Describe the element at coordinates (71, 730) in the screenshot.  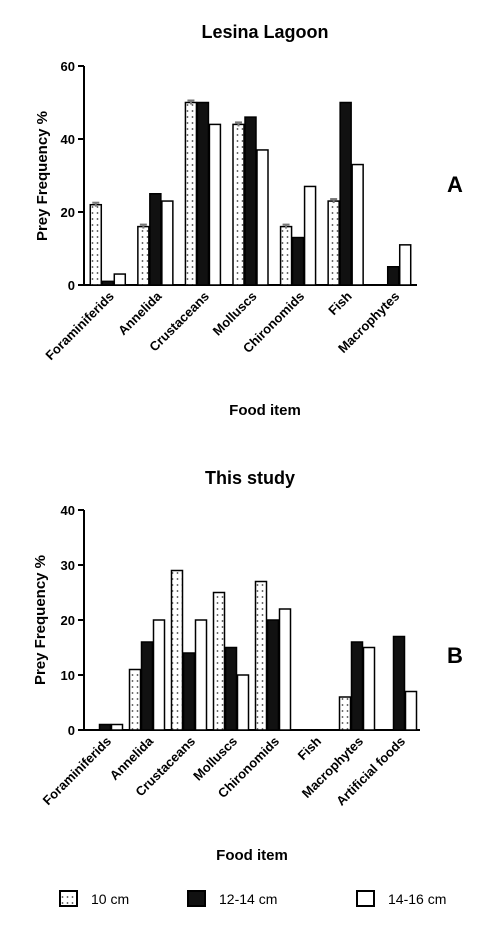
I see `chart1-y-tick-label: 0` at that location.